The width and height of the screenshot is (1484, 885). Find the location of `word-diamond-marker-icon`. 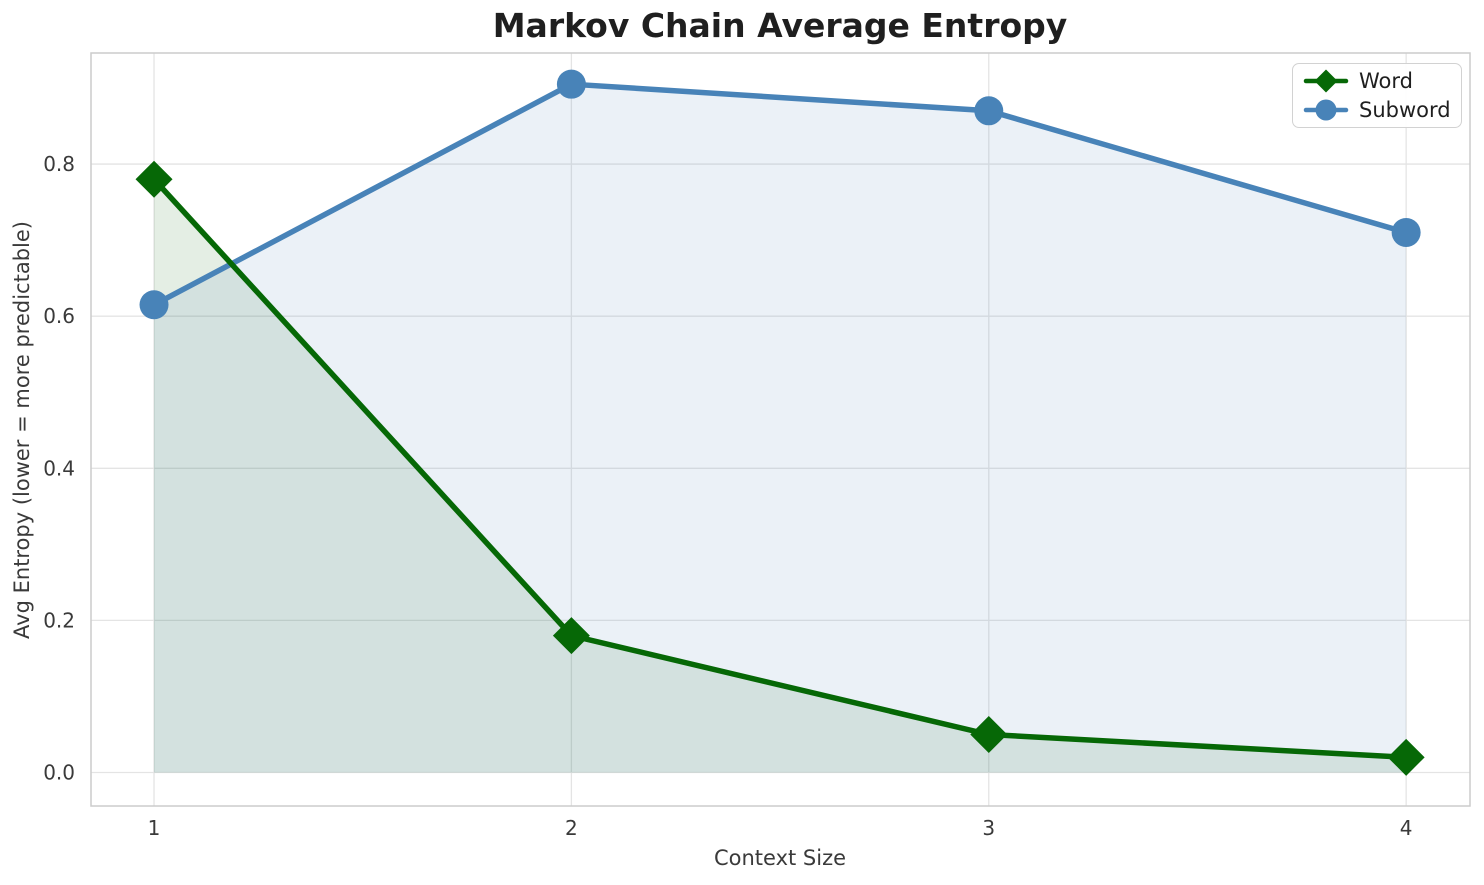

word-diamond-marker-icon is located at coordinates (1326, 81).